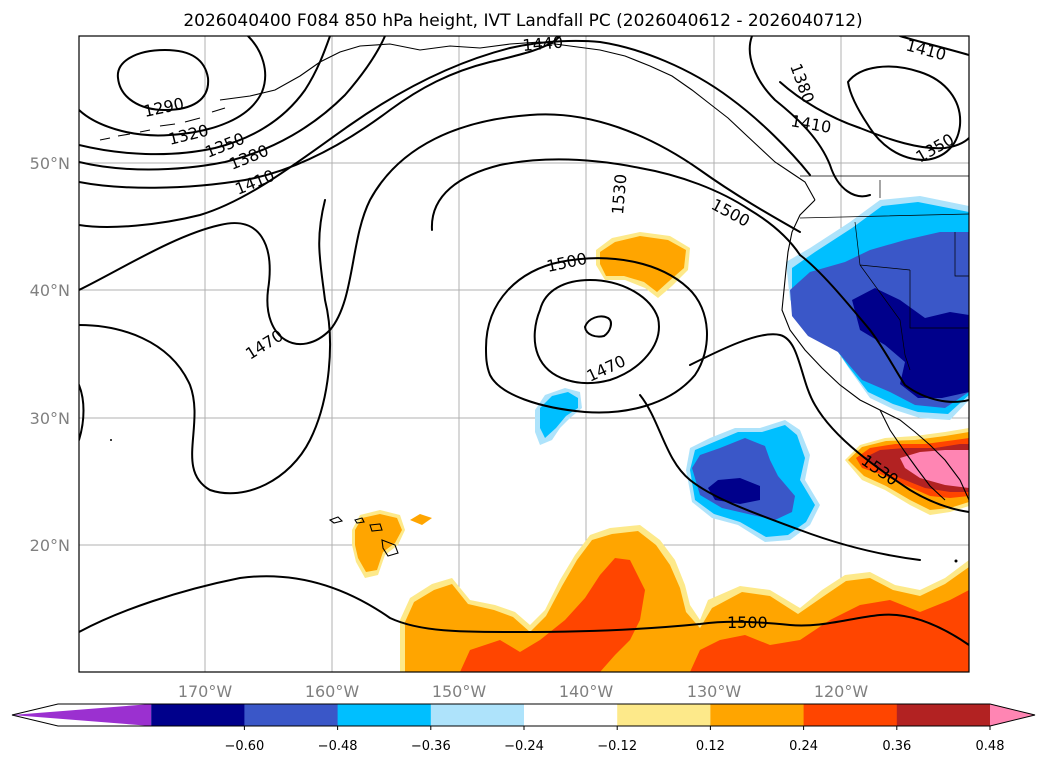 Image resolution: width=1047 pixels, height=765 pixels. What do you see at coordinates (205, 347) in the screenshot?
I see `contour-1500a` at bounding box center [205, 347].